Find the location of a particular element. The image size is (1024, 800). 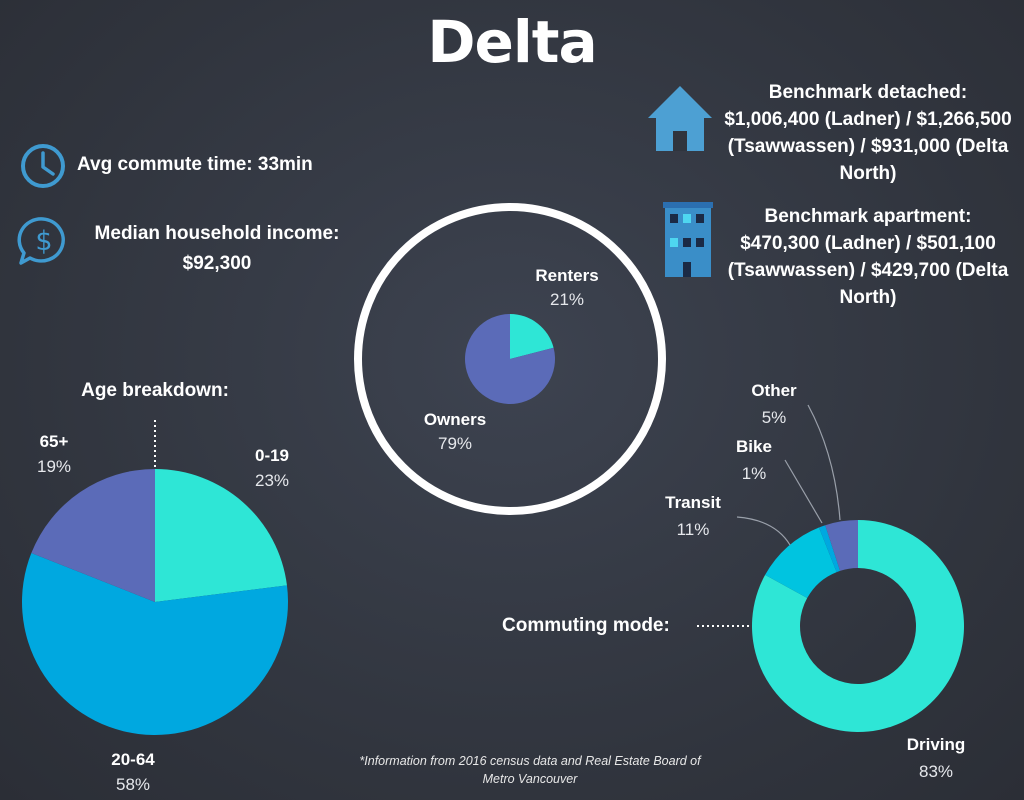

page-title: Delta is located at coordinates (512, 42).